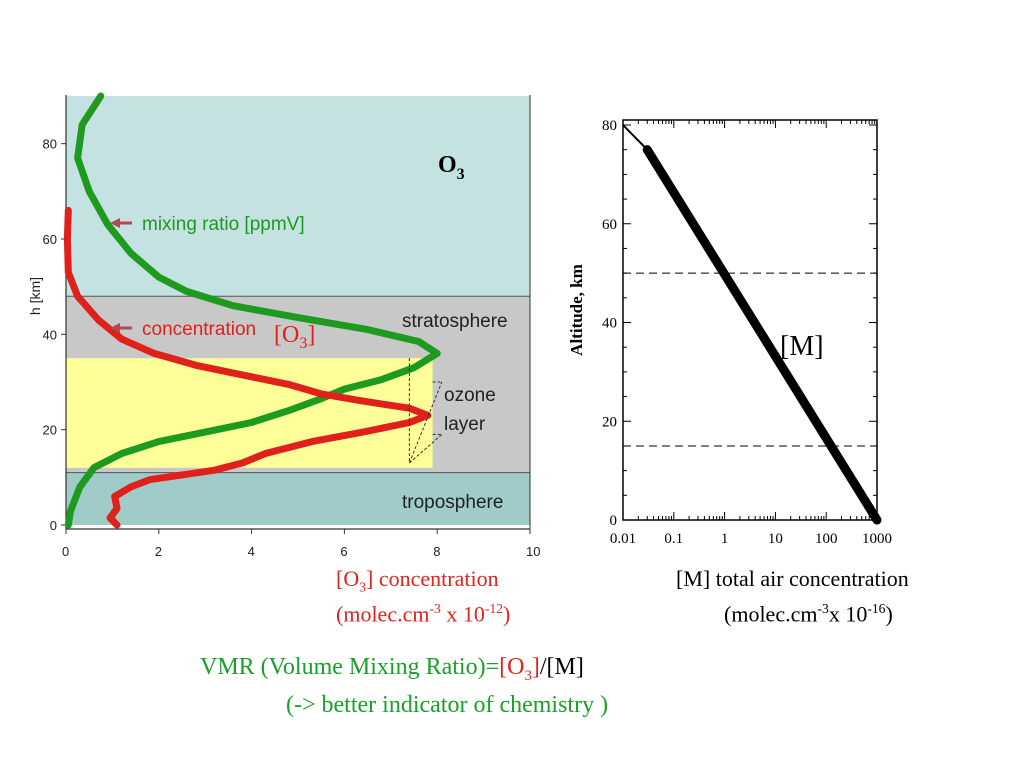 The width and height of the screenshot is (1024, 768). I want to click on vmr-caption: VMR (Volume Mixing Ratio)=[O3]/[M], so click(392, 668).